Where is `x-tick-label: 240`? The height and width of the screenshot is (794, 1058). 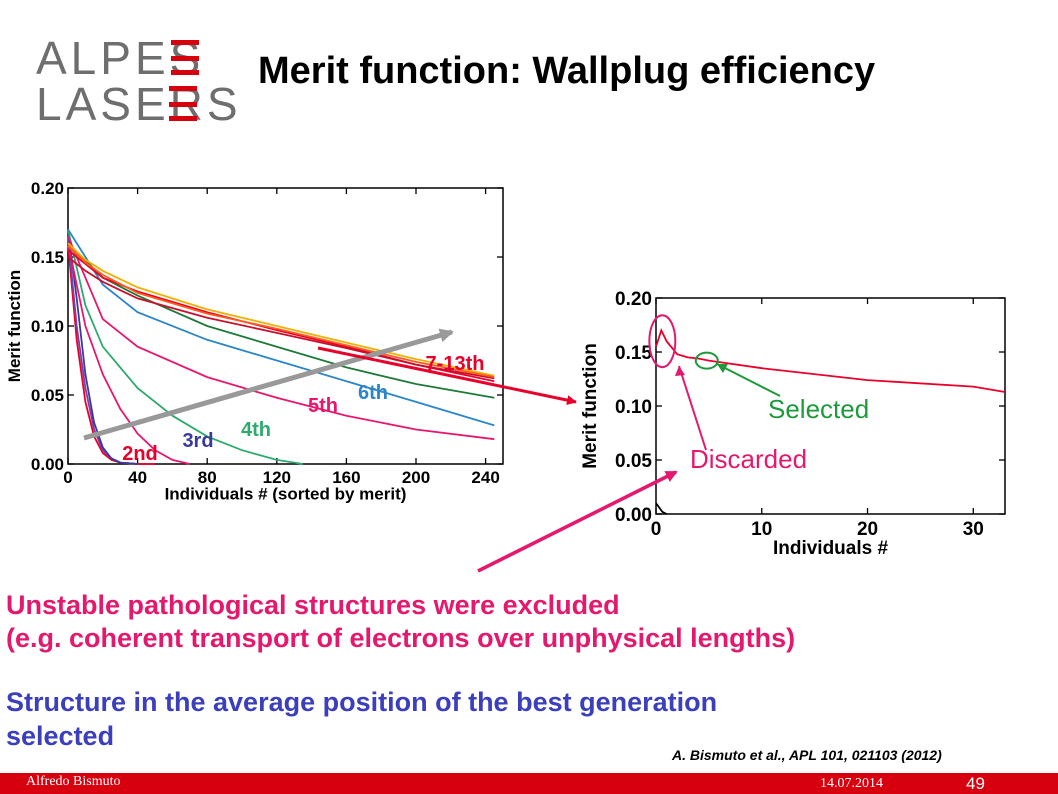
x-tick-label: 240 is located at coordinates (485, 477).